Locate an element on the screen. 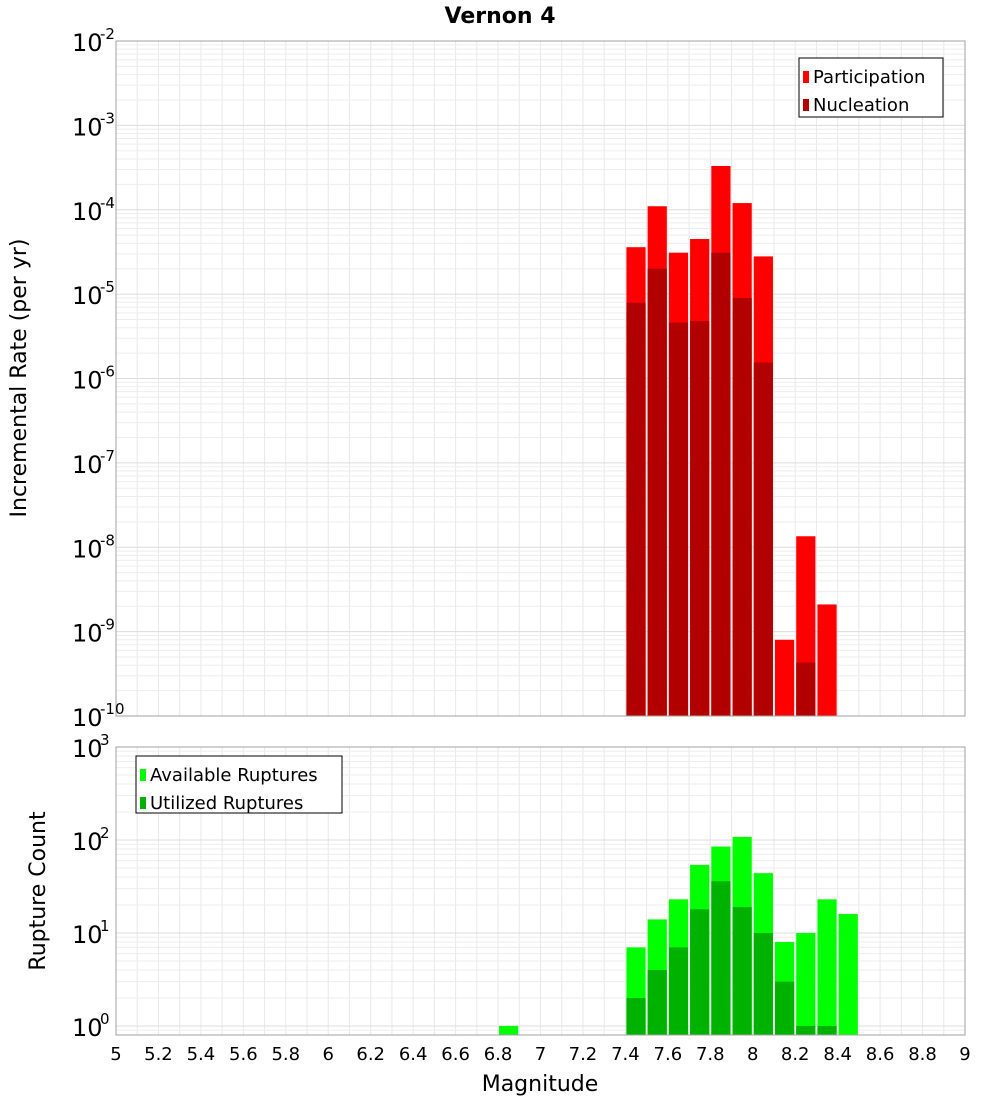 This screenshot has height=1100, width=1000. top-y-axis-label: Incremental Rate (per yr) is located at coordinates (19, 378).